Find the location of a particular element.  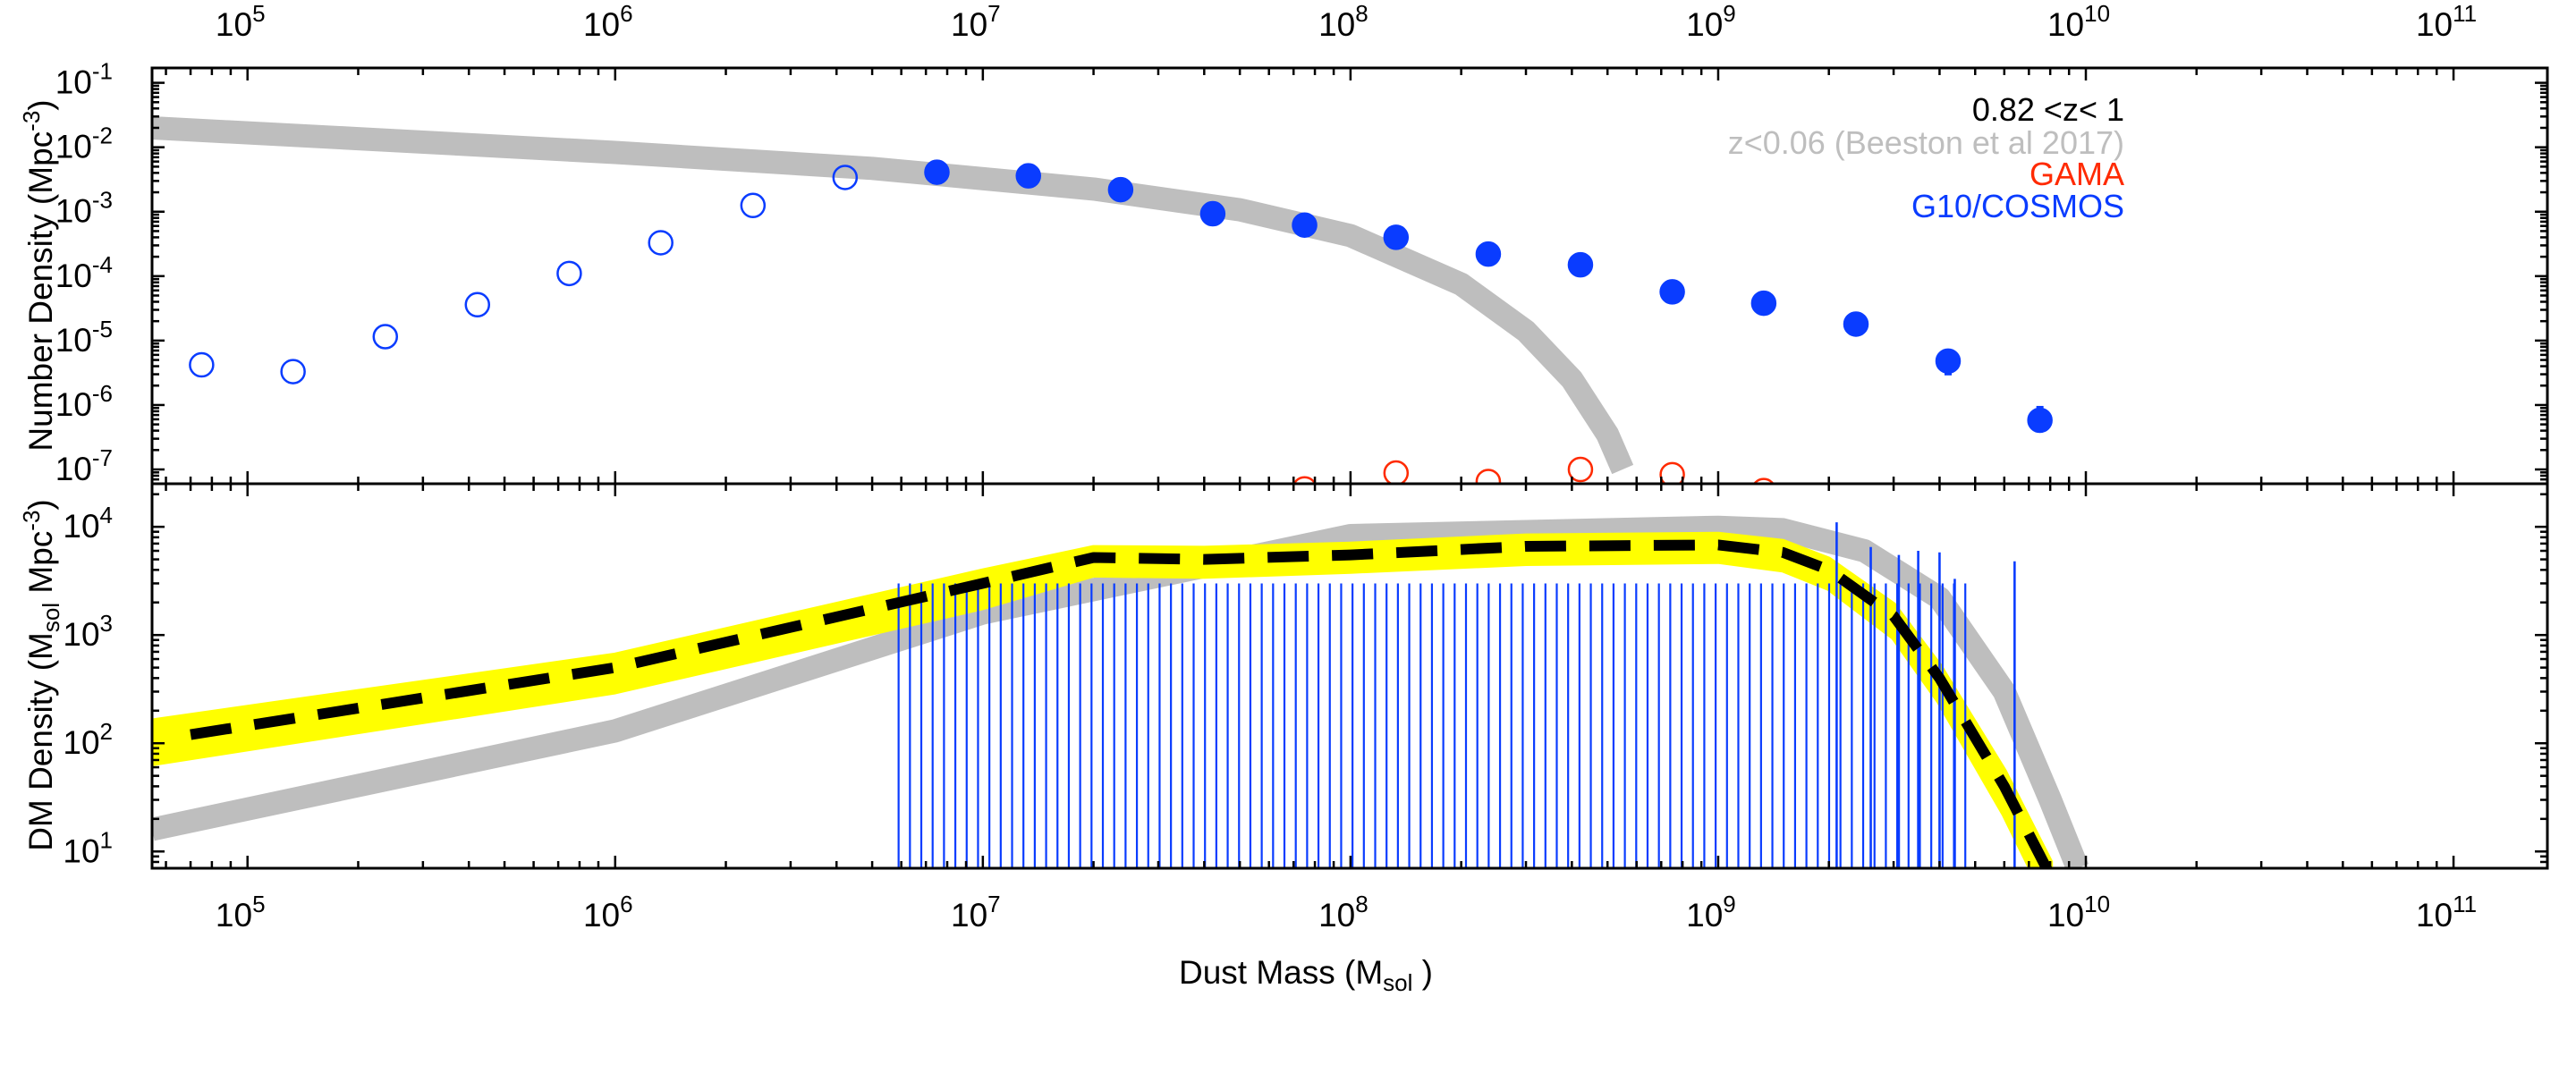

top-y-tick-exponent: -1 is located at coordinates (102, 71).